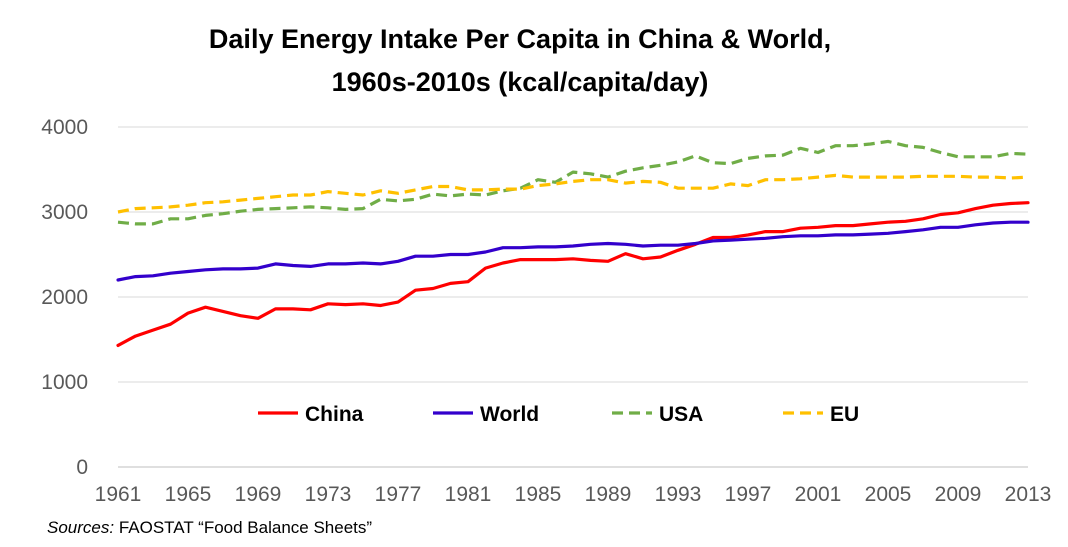  What do you see at coordinates (748, 494) in the screenshot?
I see `x-tick-label: 1997` at bounding box center [748, 494].